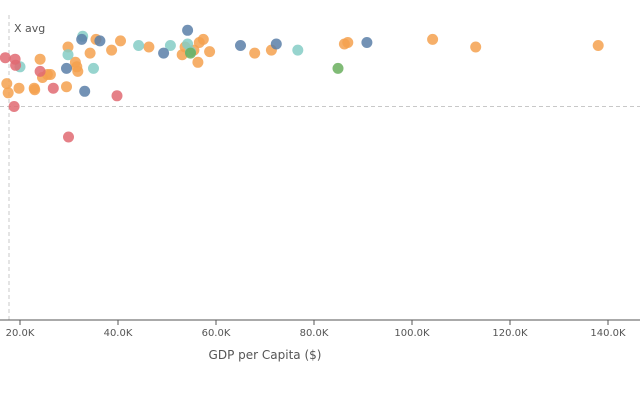 The image size is (640, 400). I want to click on x-tick-label: 120.0K, so click(510, 333).